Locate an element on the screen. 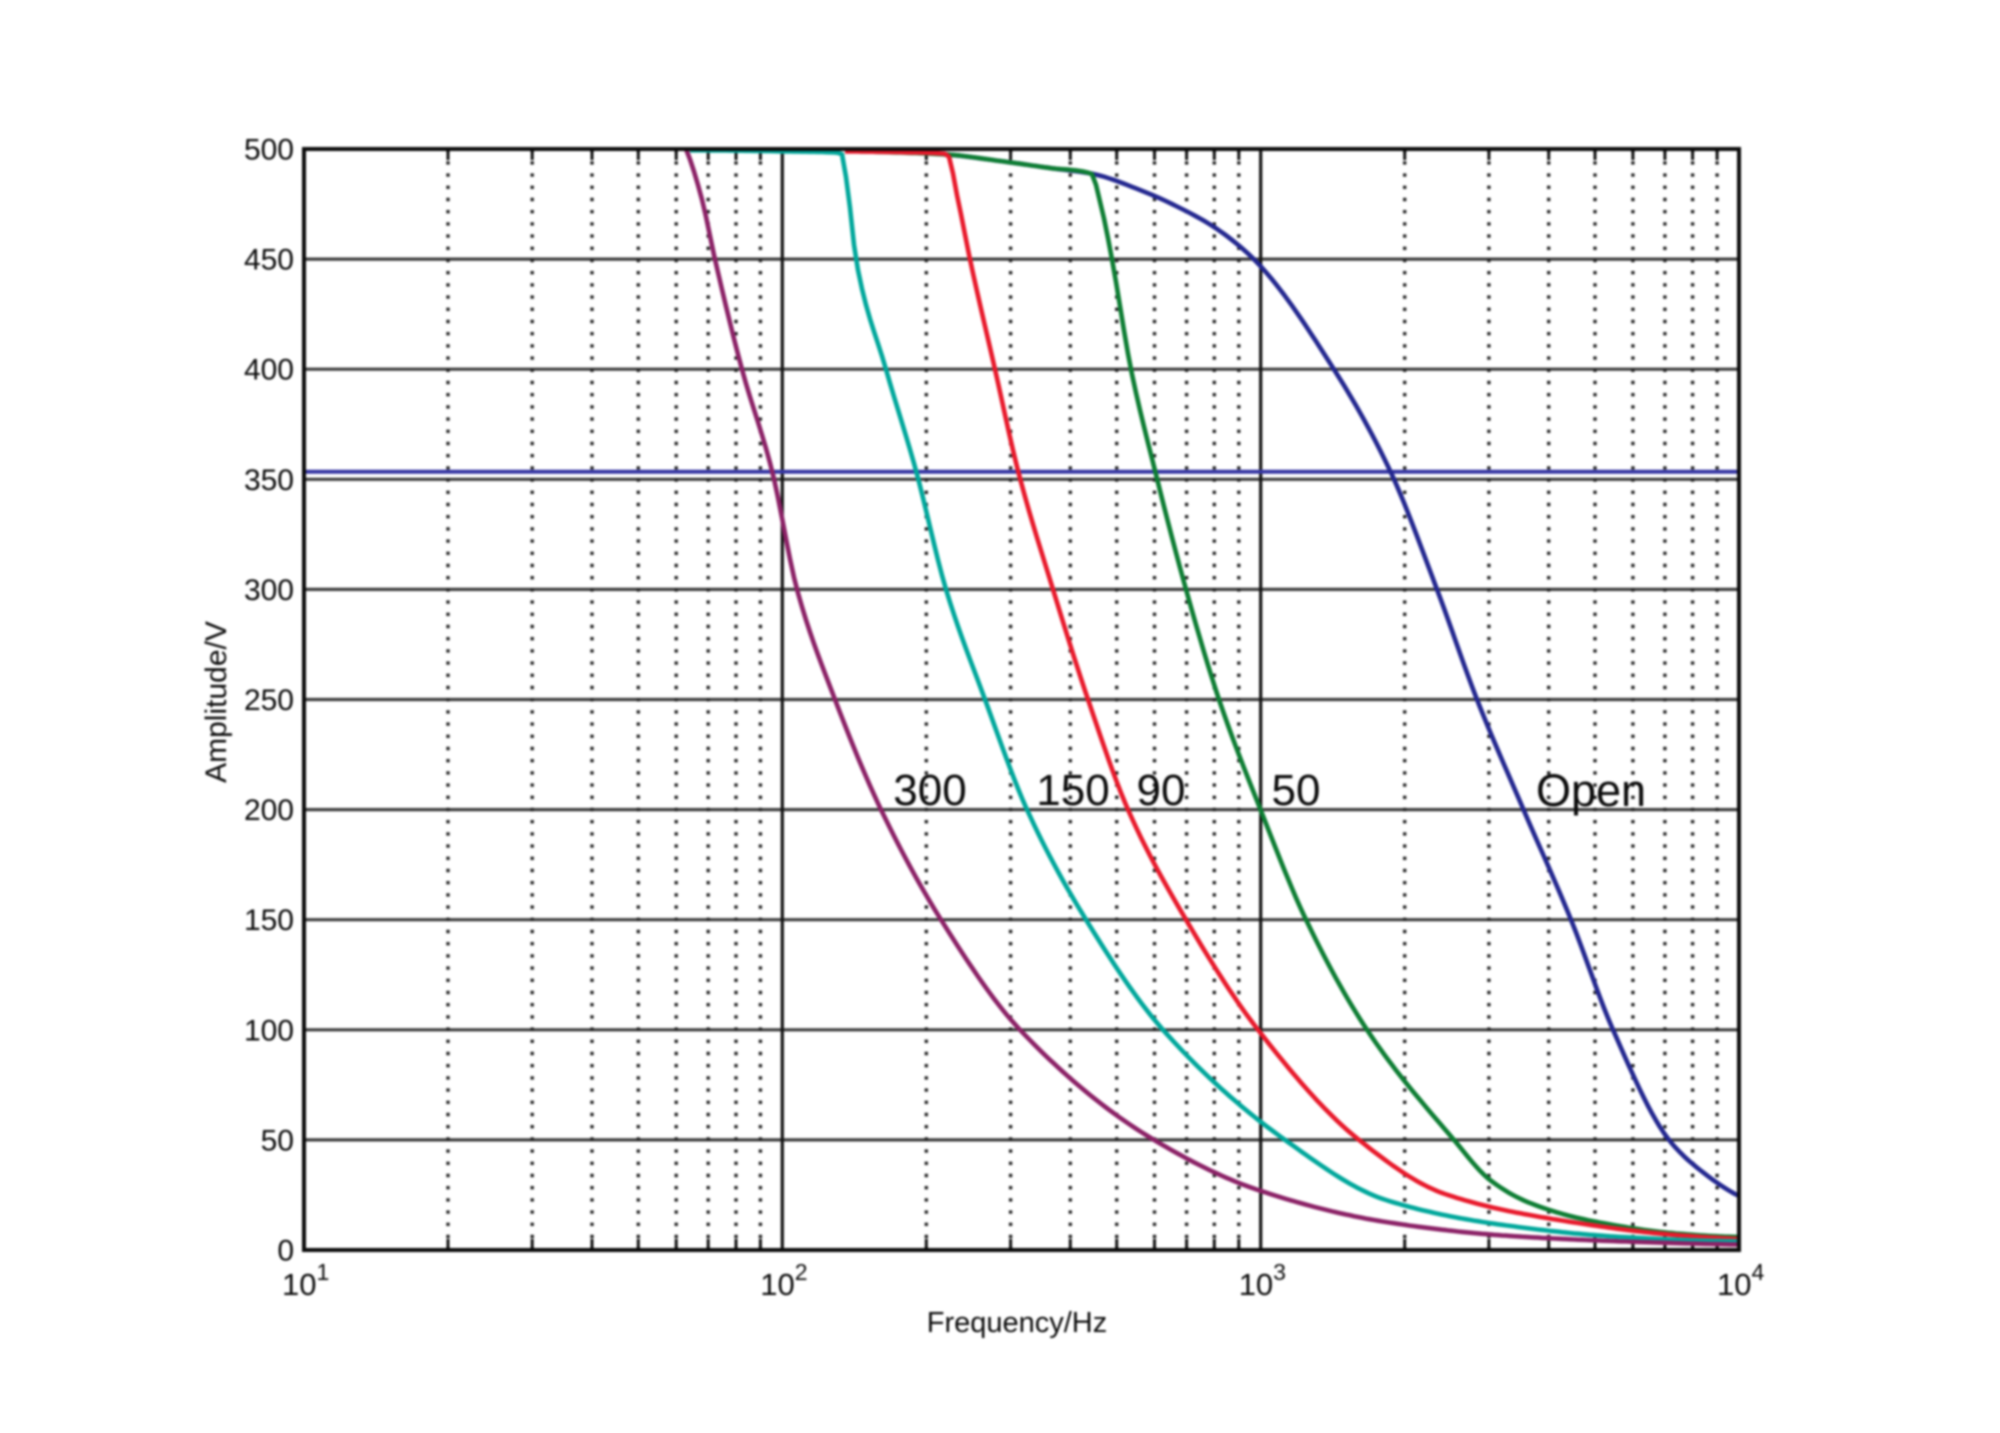 The width and height of the screenshot is (2000, 1433). svg-text: 0 is located at coordinates (285, 1251).